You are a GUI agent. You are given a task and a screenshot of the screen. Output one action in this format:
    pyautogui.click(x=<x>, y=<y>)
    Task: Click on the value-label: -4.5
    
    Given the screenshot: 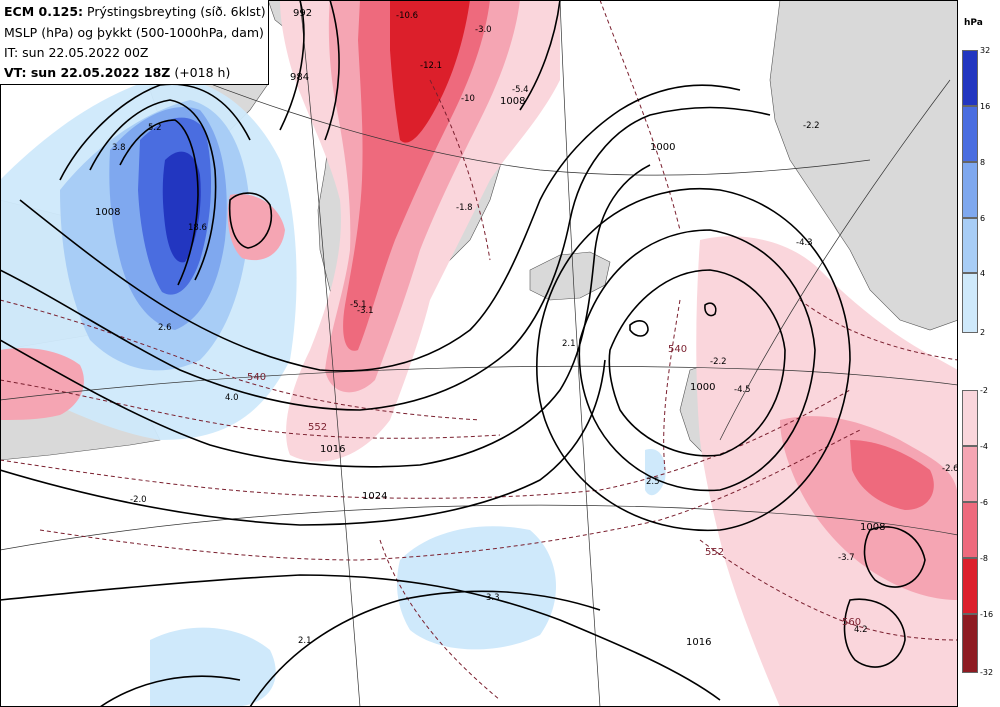 What is the action you would take?
    pyautogui.click(x=742, y=390)
    